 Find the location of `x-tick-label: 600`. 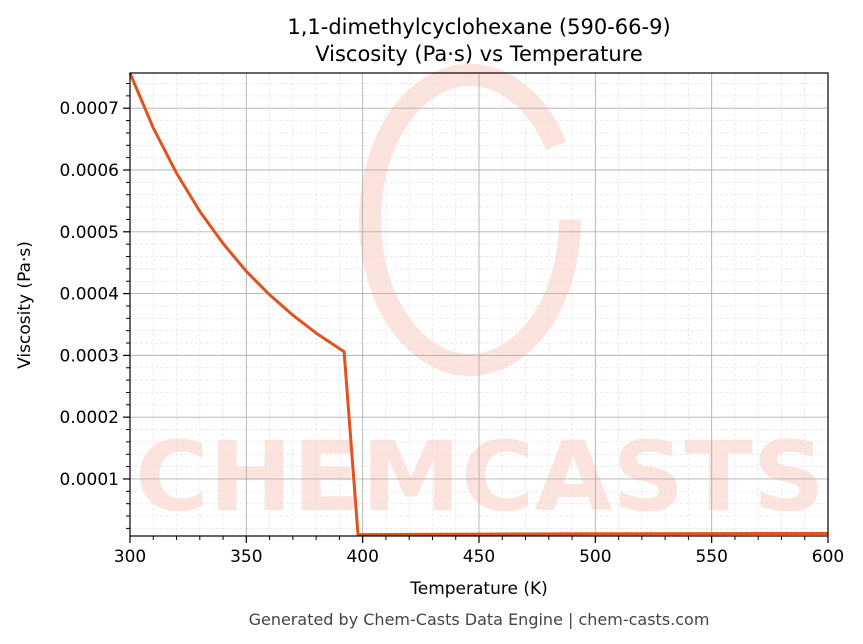

x-tick-label: 600 is located at coordinates (828, 557).